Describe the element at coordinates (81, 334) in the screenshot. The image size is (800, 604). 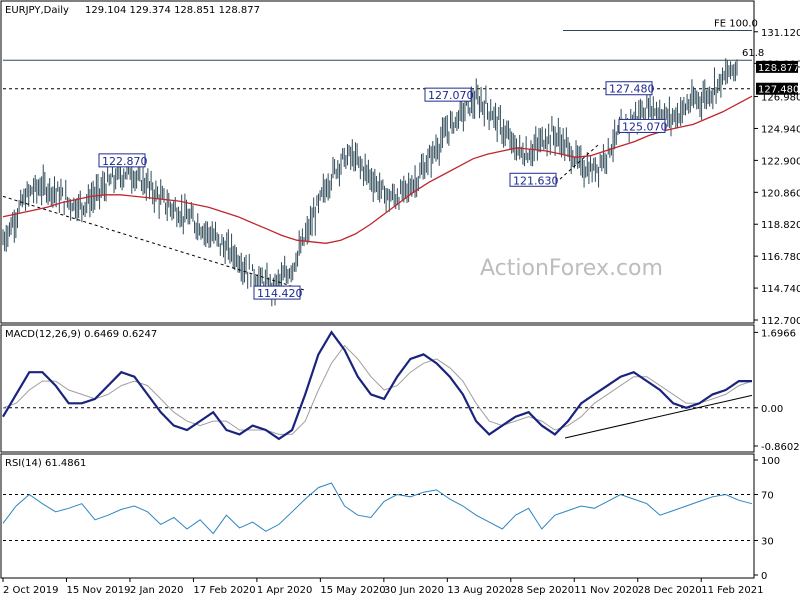
I see `macd-title: MACD(12,26,9) 0.6469 0.6247` at that location.